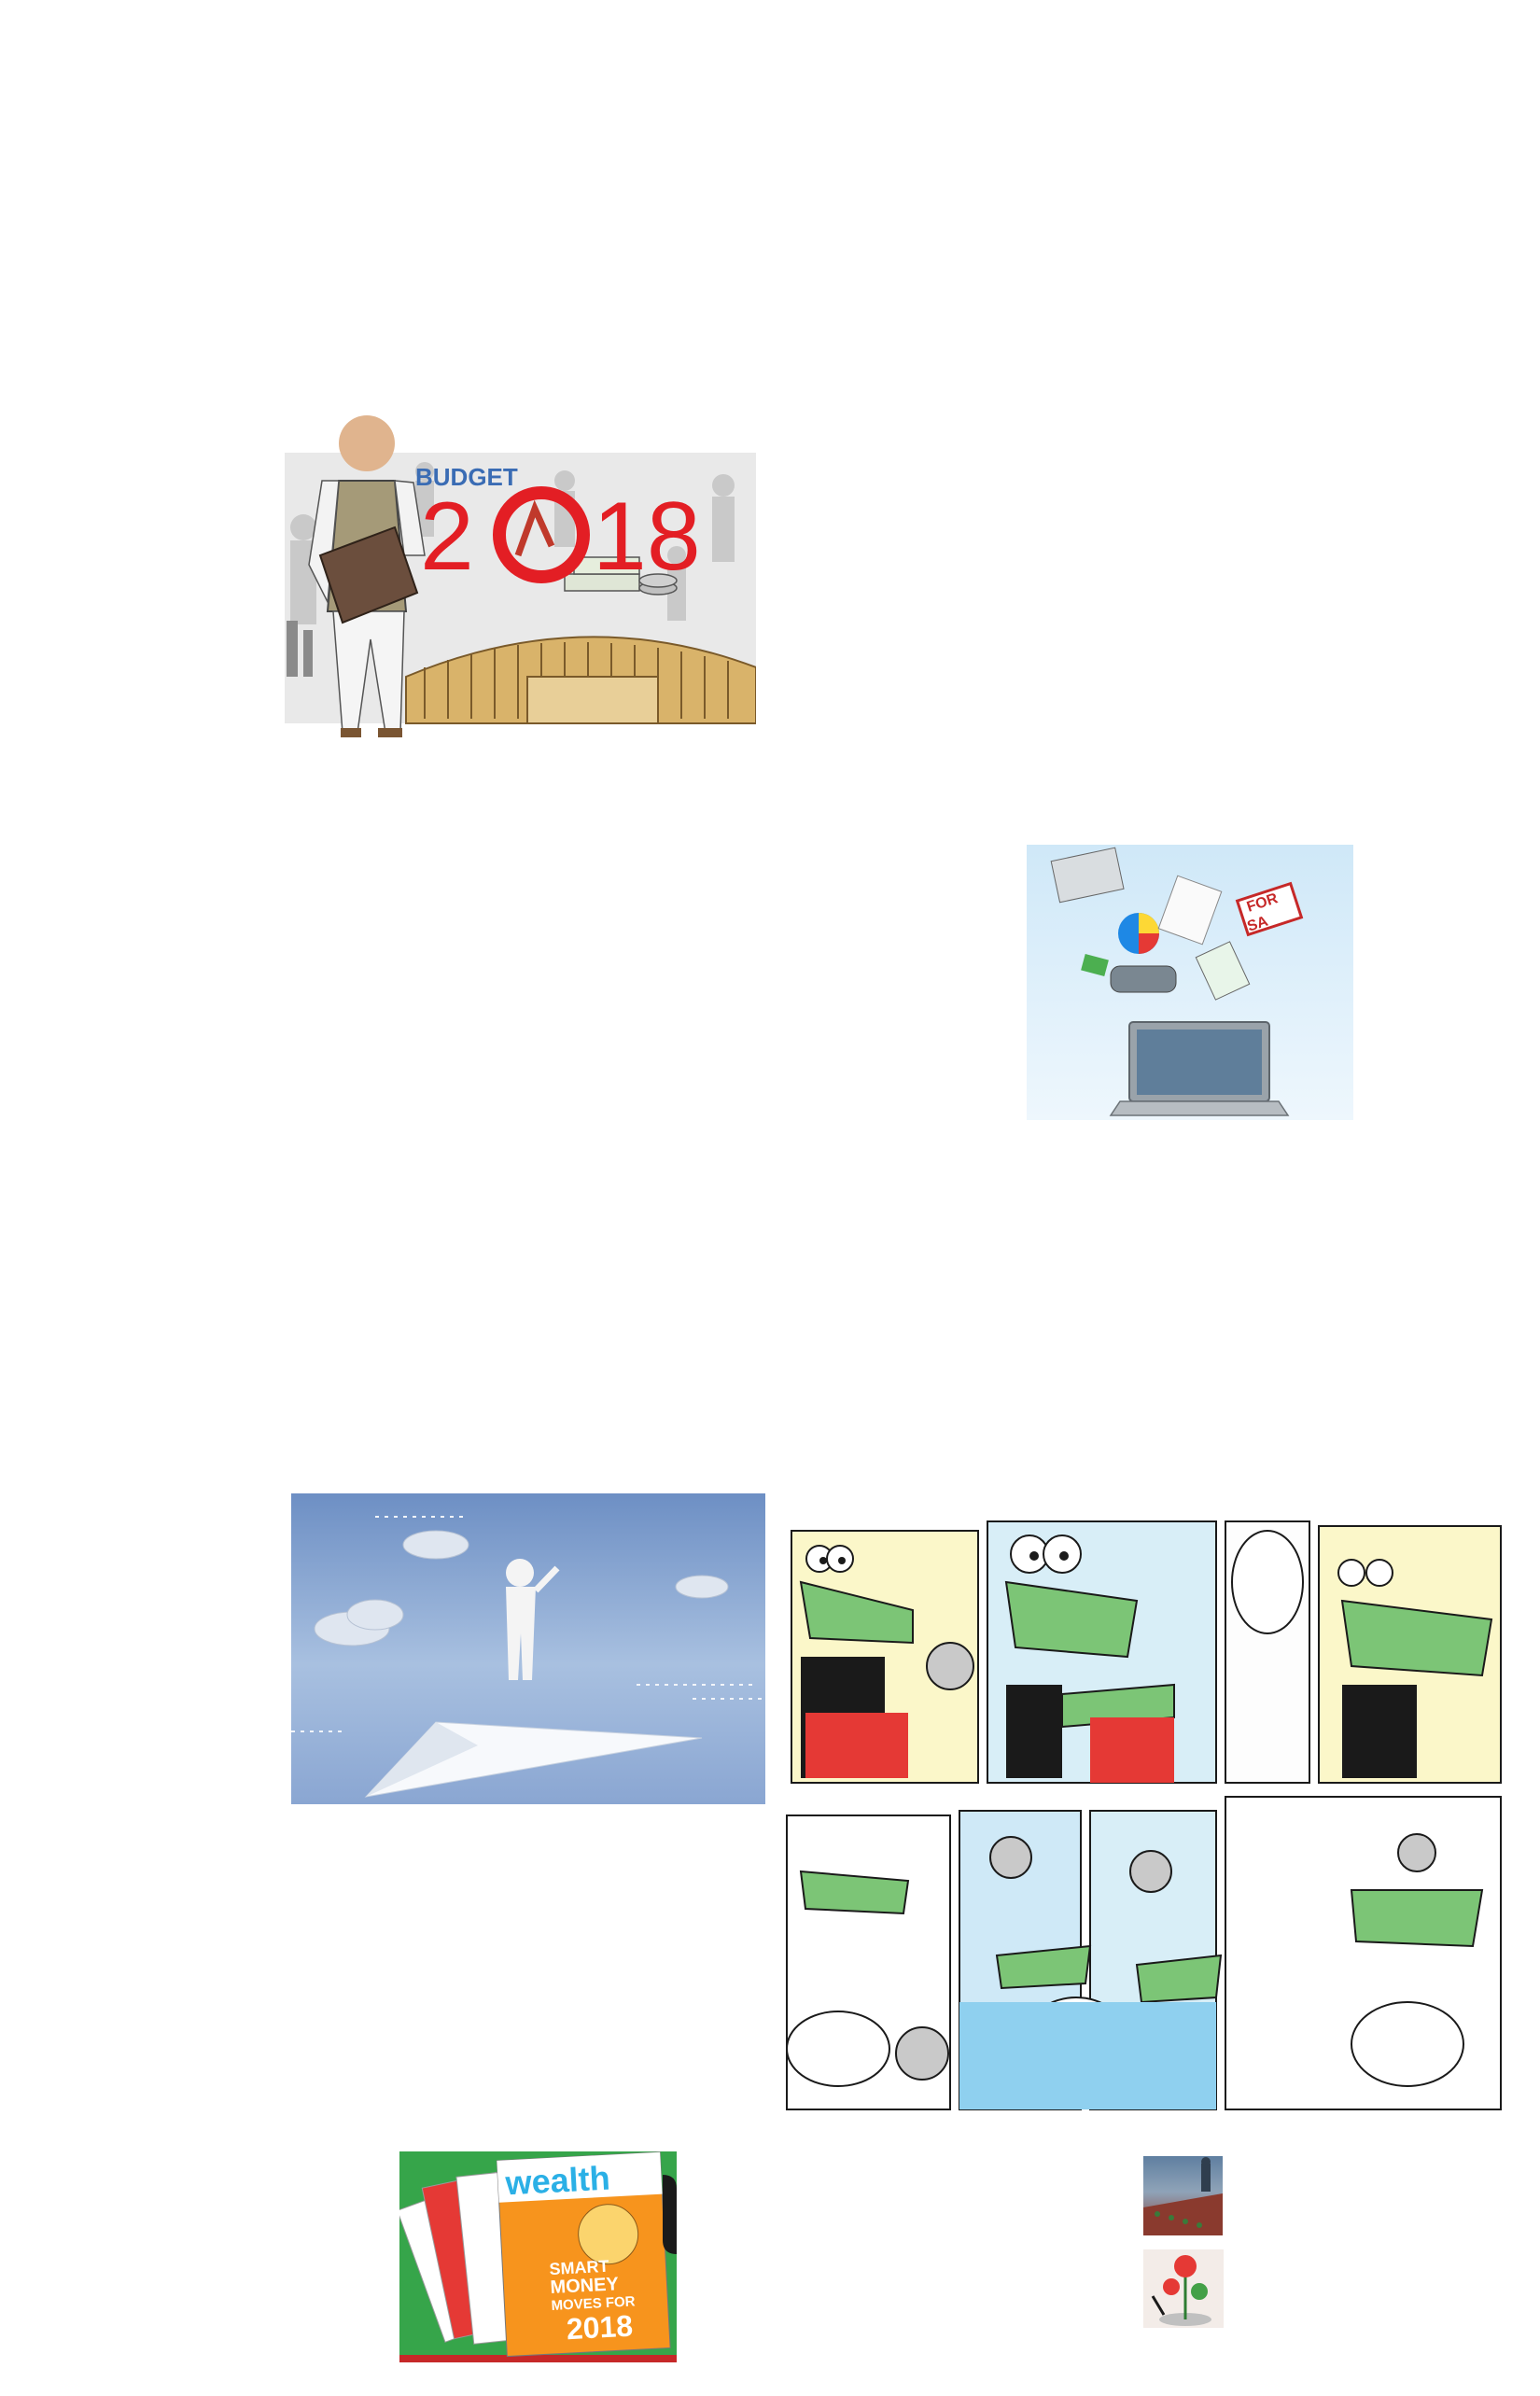 This screenshot has width=1540, height=2396. Describe the element at coordinates (585, 2286) in the screenshot. I see `headline-money: MONEY` at that location.